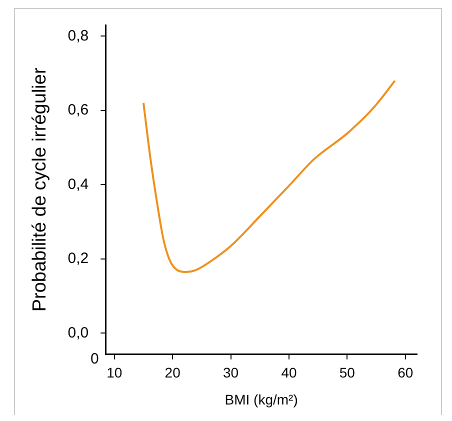 This screenshot has width=452, height=421. I want to click on x-tick-label: 60, so click(406, 372).